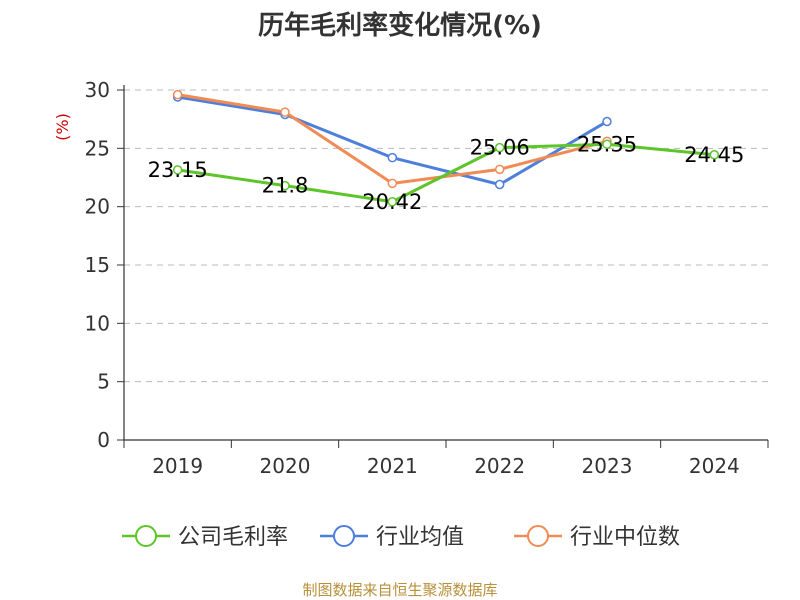 This screenshot has width=800, height=600. I want to click on y-tick-label: 0, so click(103, 440).